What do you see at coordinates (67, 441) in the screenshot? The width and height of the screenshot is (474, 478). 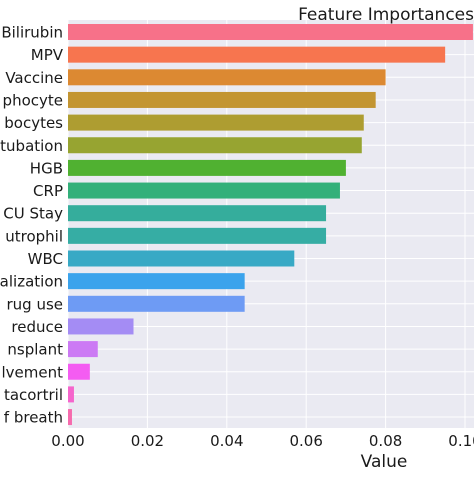 I see `x-tick-label: 0.00` at bounding box center [67, 441].